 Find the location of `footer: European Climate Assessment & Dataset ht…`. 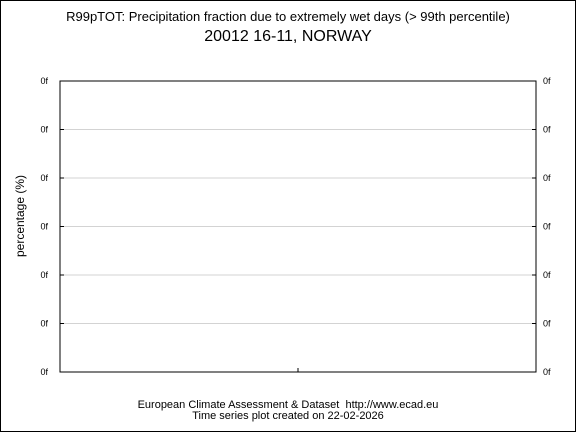

footer: European Climate Assessment & Dataset ht… is located at coordinates (288, 411).